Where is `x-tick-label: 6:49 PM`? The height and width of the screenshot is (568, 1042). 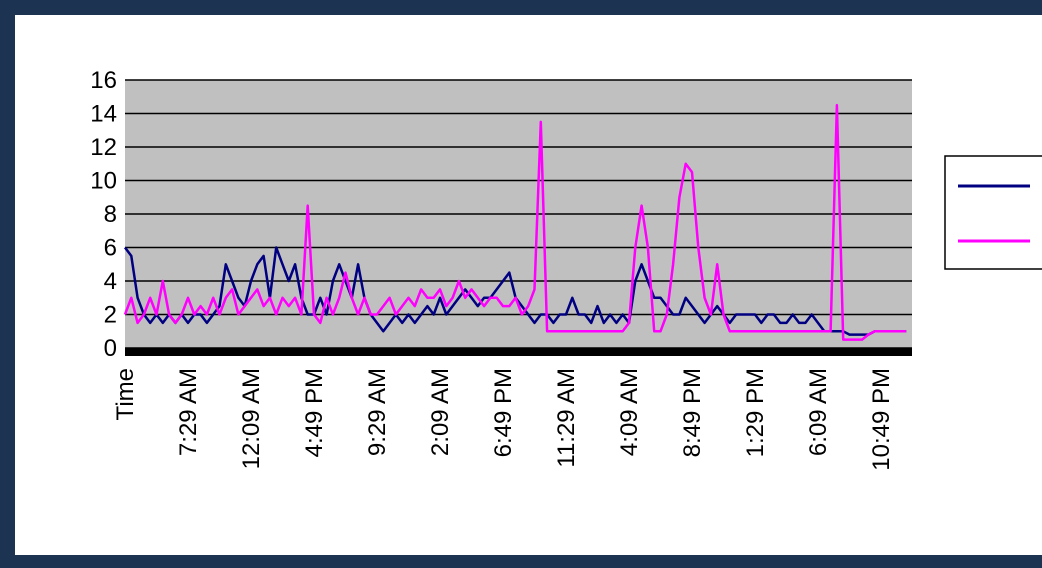 x-tick-label: 6:49 PM is located at coordinates (503, 412).